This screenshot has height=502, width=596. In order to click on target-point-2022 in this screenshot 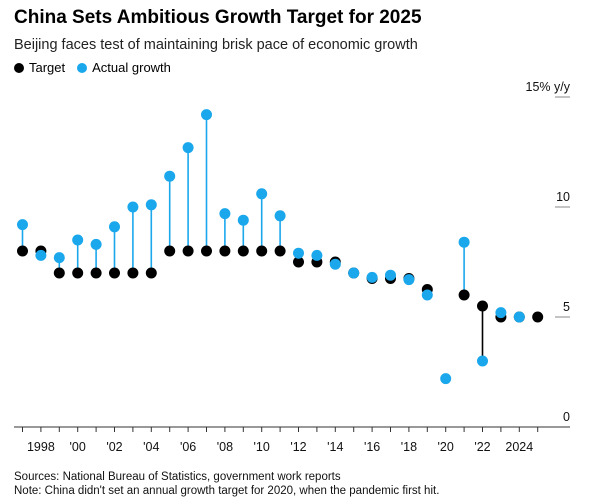, I will do `click(482, 306)`.